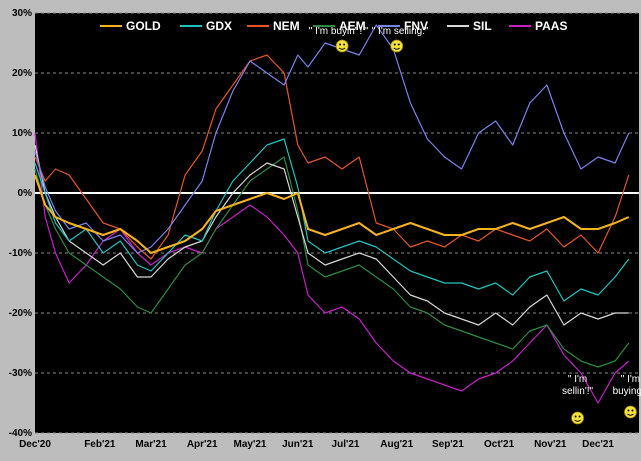 This screenshot has width=641, height=461. I want to click on x-tick-label: Aug'21, so click(396, 444).